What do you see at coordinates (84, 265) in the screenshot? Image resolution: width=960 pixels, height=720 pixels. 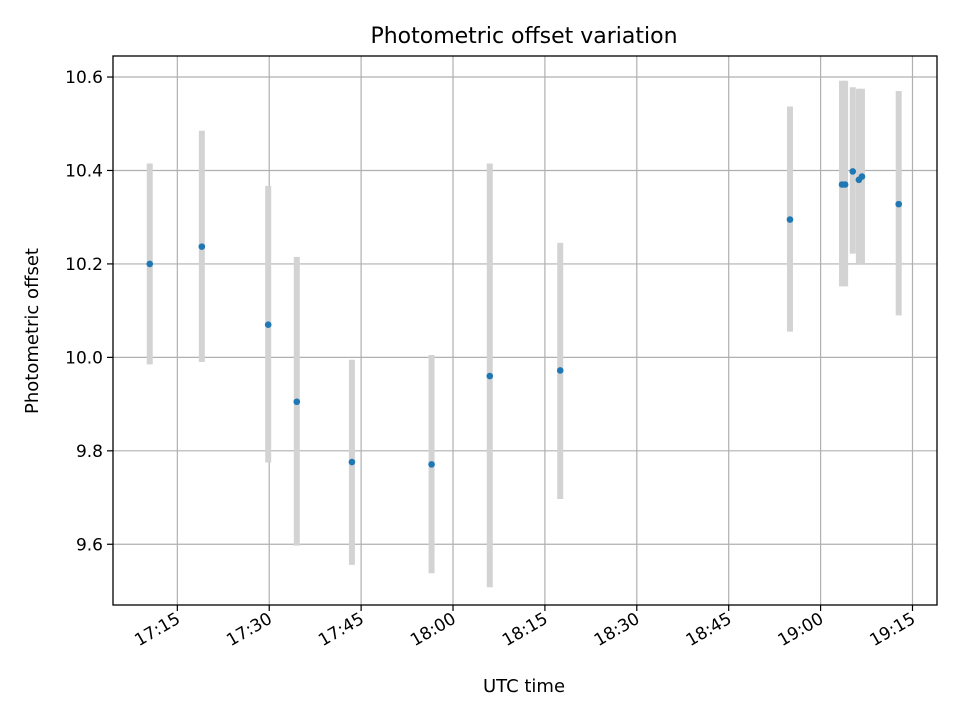 I see `y-tick-label: 10.2` at bounding box center [84, 265].